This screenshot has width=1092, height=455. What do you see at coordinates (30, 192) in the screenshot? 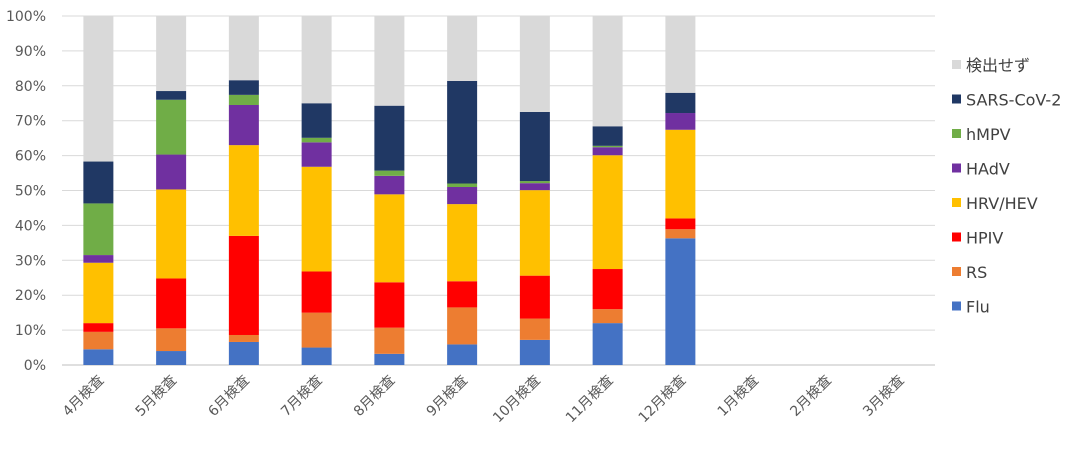
I see `y-tick-label: 50%` at bounding box center [30, 192].